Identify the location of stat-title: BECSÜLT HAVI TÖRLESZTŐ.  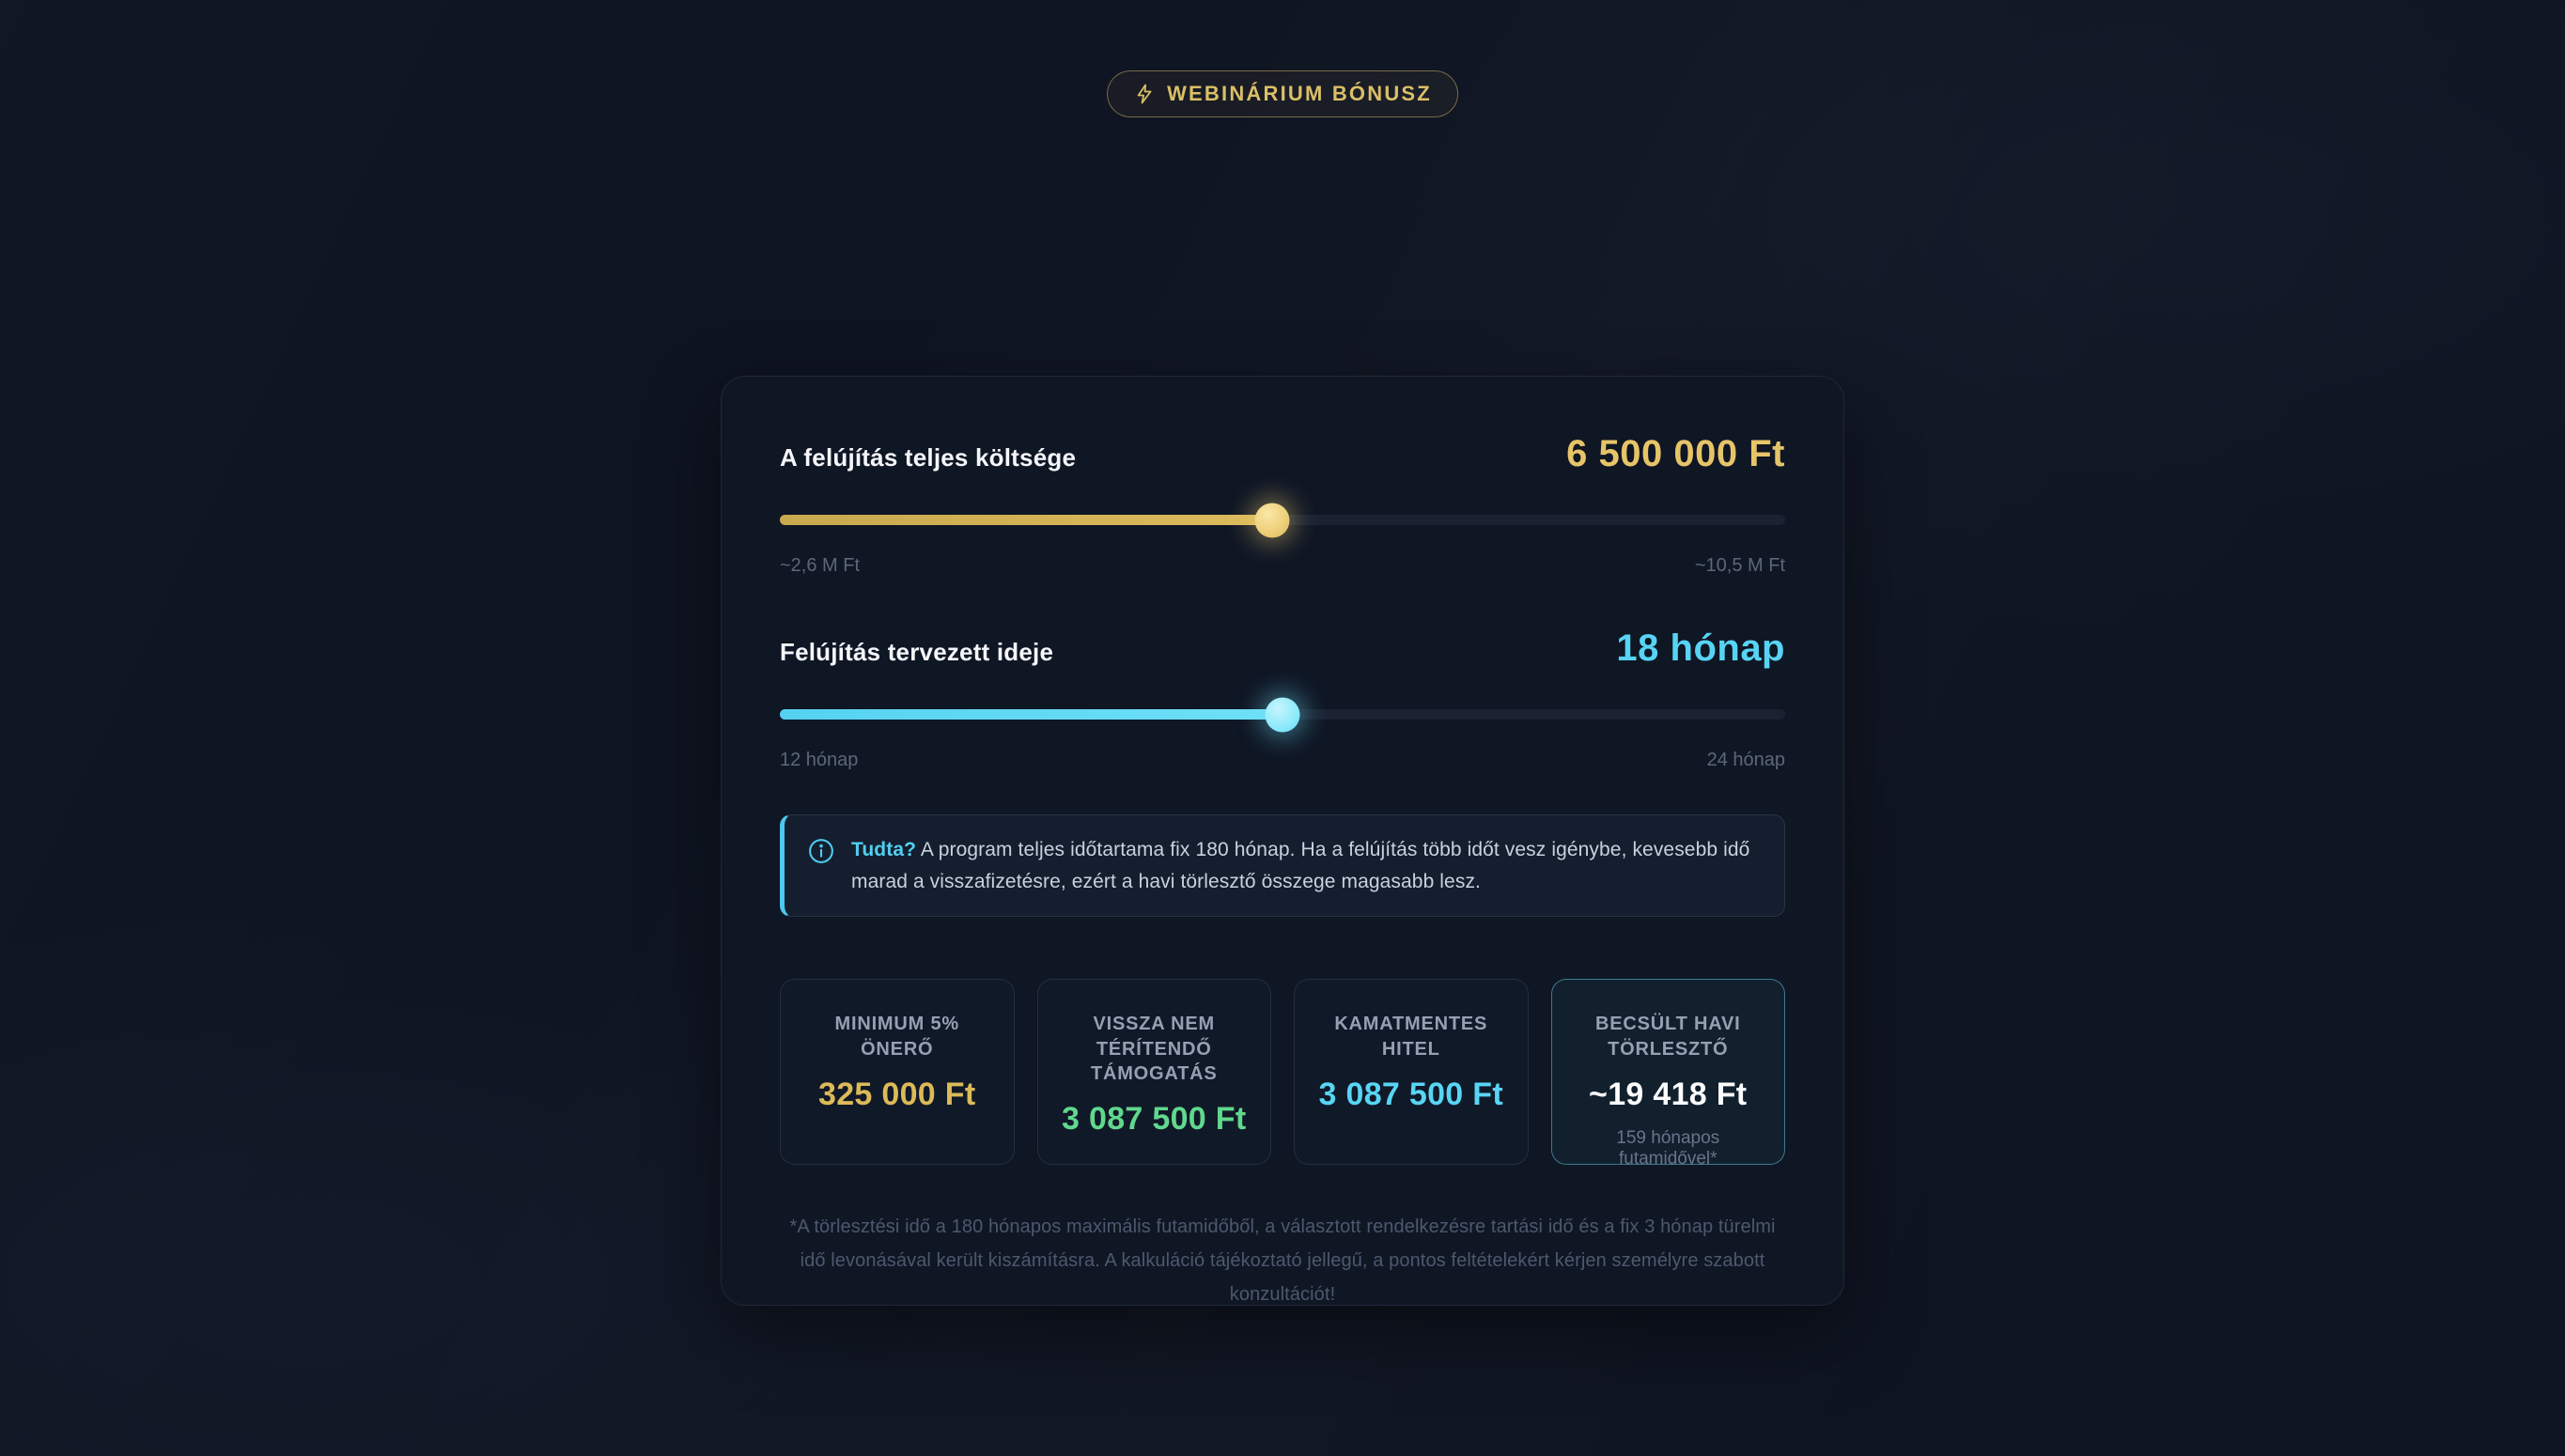
(1668, 1037).